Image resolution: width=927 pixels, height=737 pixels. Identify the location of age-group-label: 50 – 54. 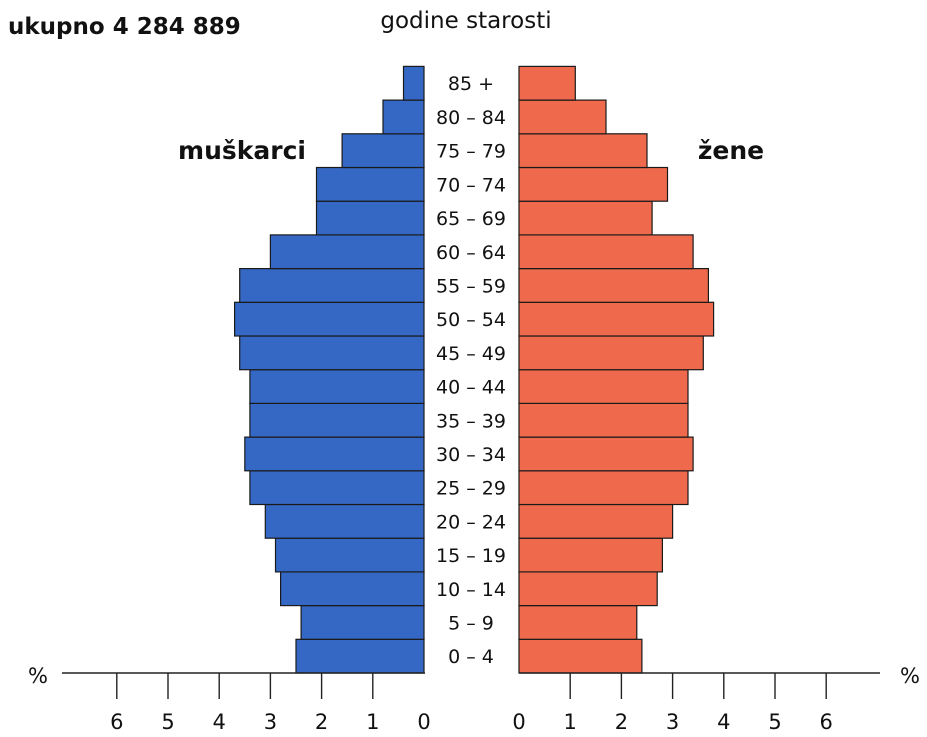
(471, 320).